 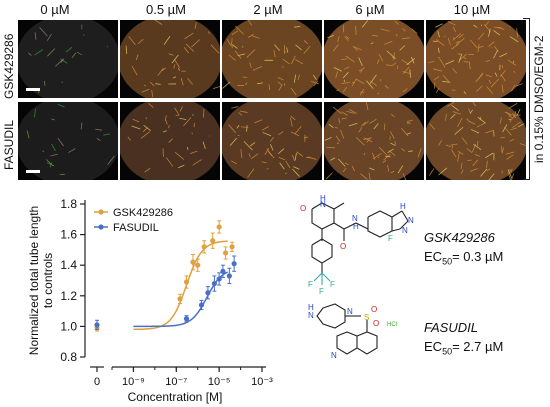 I want to click on y-axis-label: Normalized total tube lengthto controls, so click(x=41, y=280).